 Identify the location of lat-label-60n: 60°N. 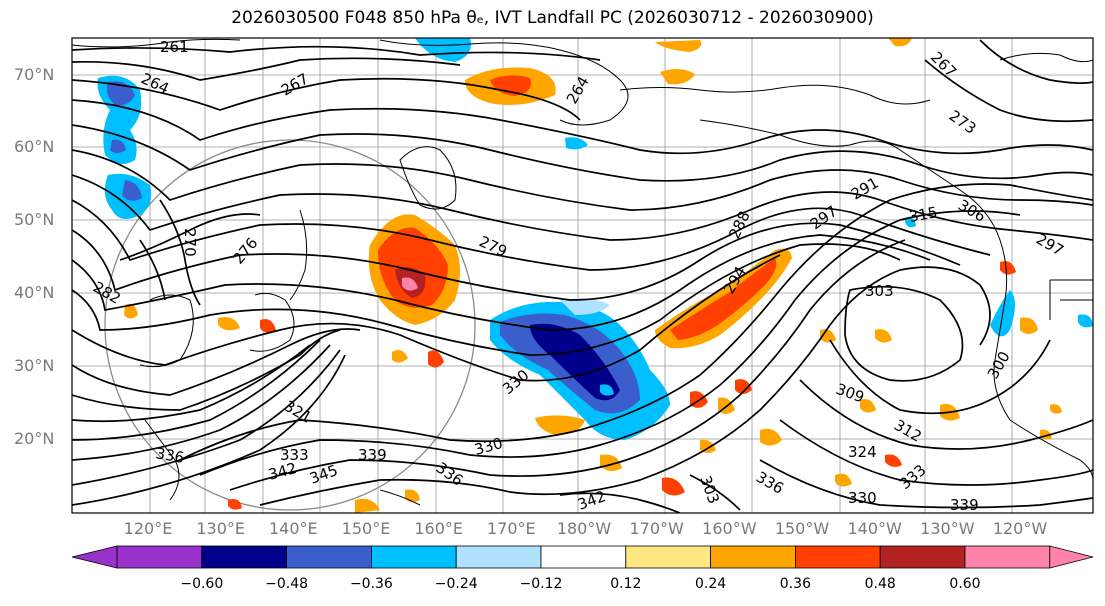
(34, 146).